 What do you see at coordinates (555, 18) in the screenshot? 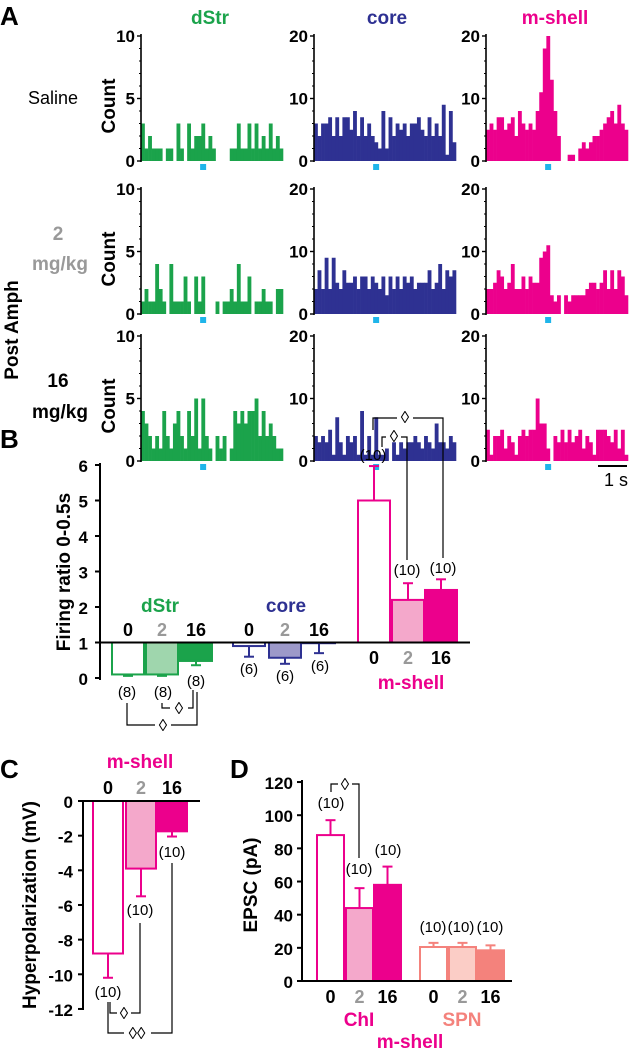
I see `column-title-m-shell: m-shell` at bounding box center [555, 18].